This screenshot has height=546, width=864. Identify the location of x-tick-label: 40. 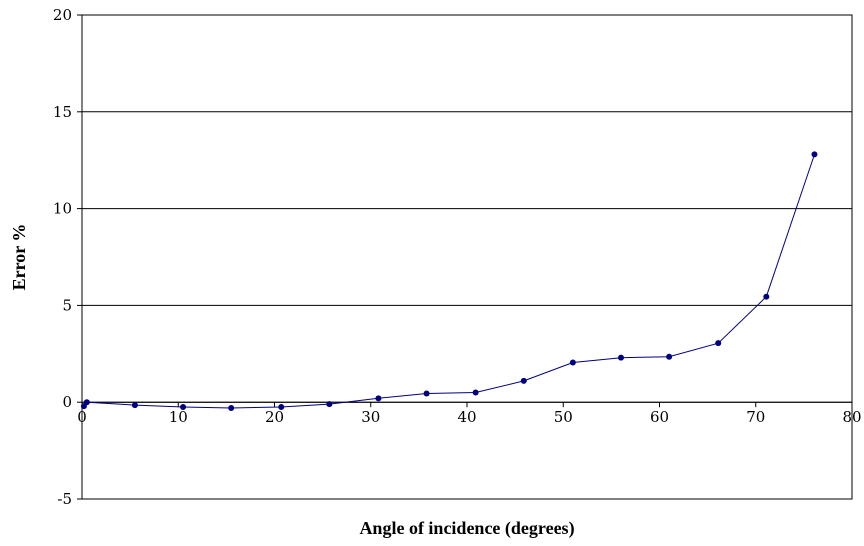
(466, 417).